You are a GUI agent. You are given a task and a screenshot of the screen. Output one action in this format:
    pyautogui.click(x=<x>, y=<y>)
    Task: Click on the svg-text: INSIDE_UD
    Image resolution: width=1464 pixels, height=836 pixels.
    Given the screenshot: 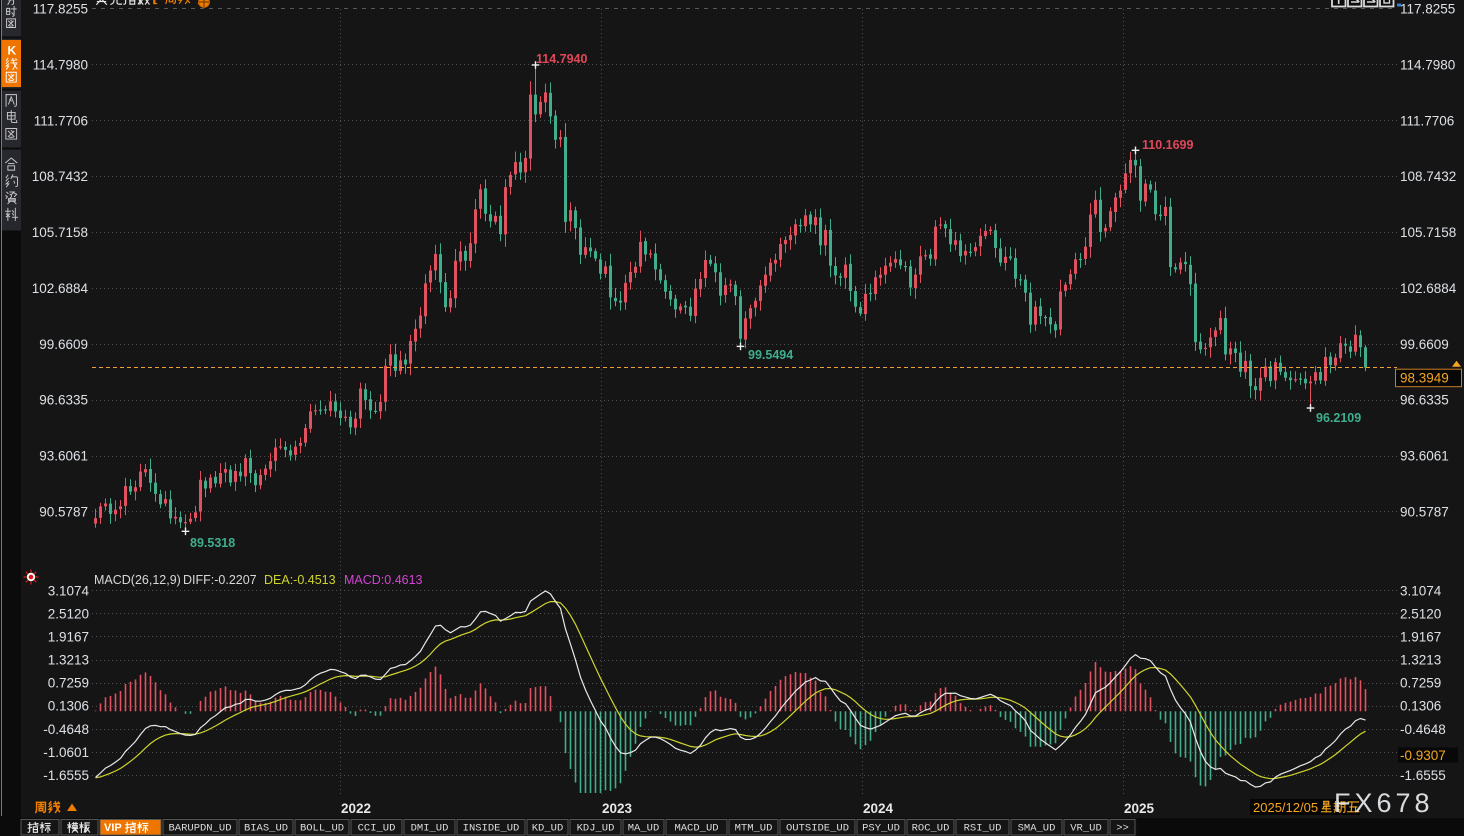 What is the action you would take?
    pyautogui.click(x=491, y=829)
    